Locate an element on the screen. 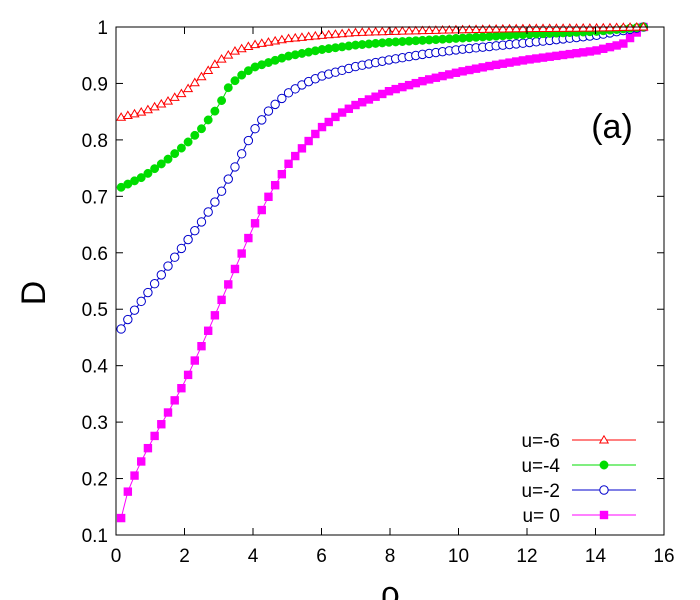 The width and height of the screenshot is (700, 600). y-tick-label: 0.1 is located at coordinates (95, 536).